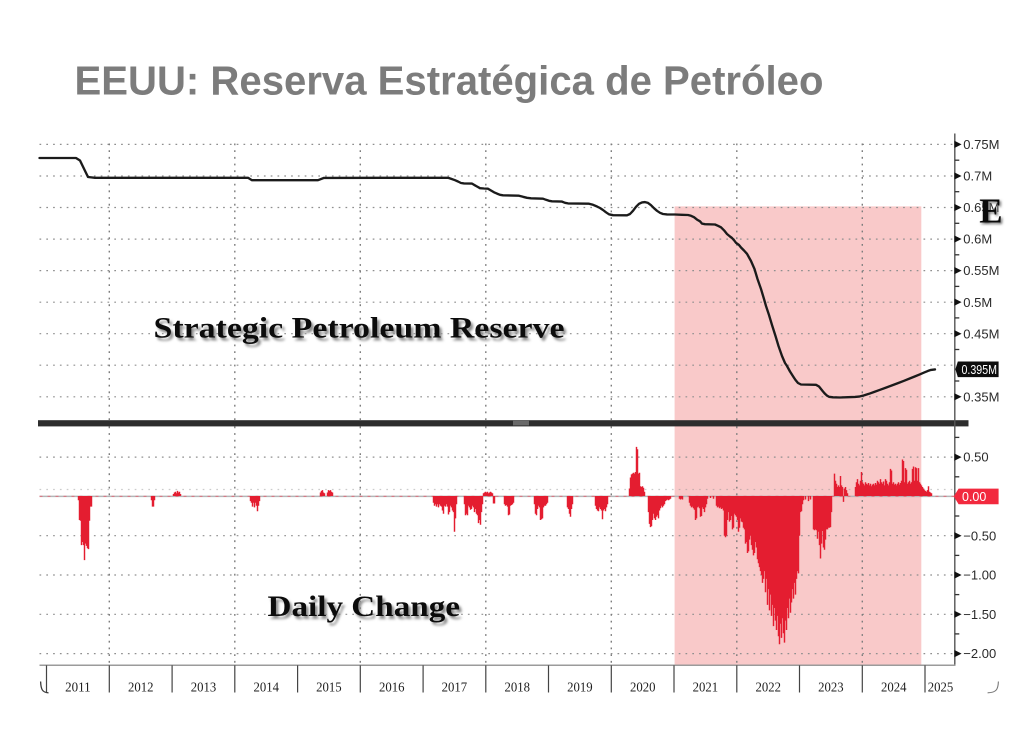 The height and width of the screenshot is (736, 1024). I want to click on svg-text: 2021, so click(706, 688).